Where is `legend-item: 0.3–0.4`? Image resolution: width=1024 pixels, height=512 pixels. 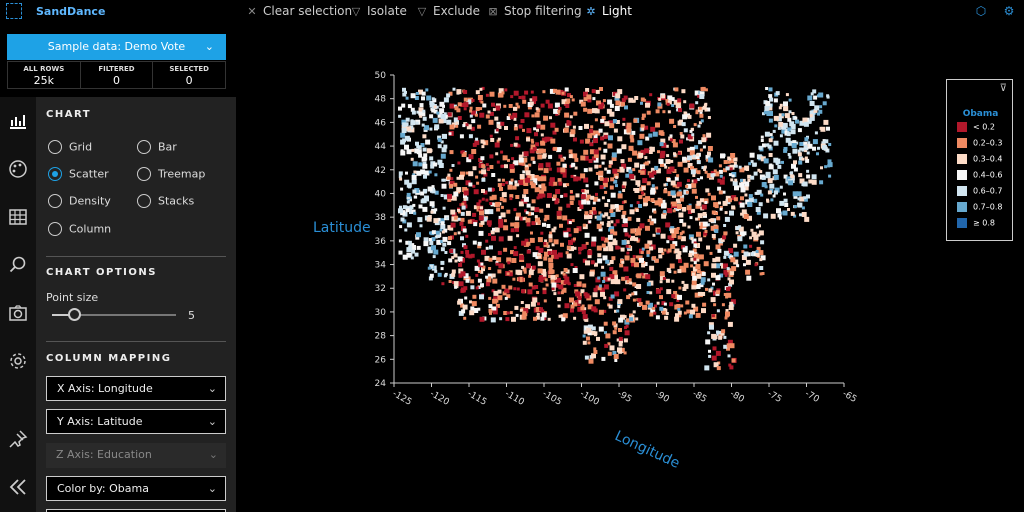 legend-item: 0.3–0.4 is located at coordinates (979, 159).